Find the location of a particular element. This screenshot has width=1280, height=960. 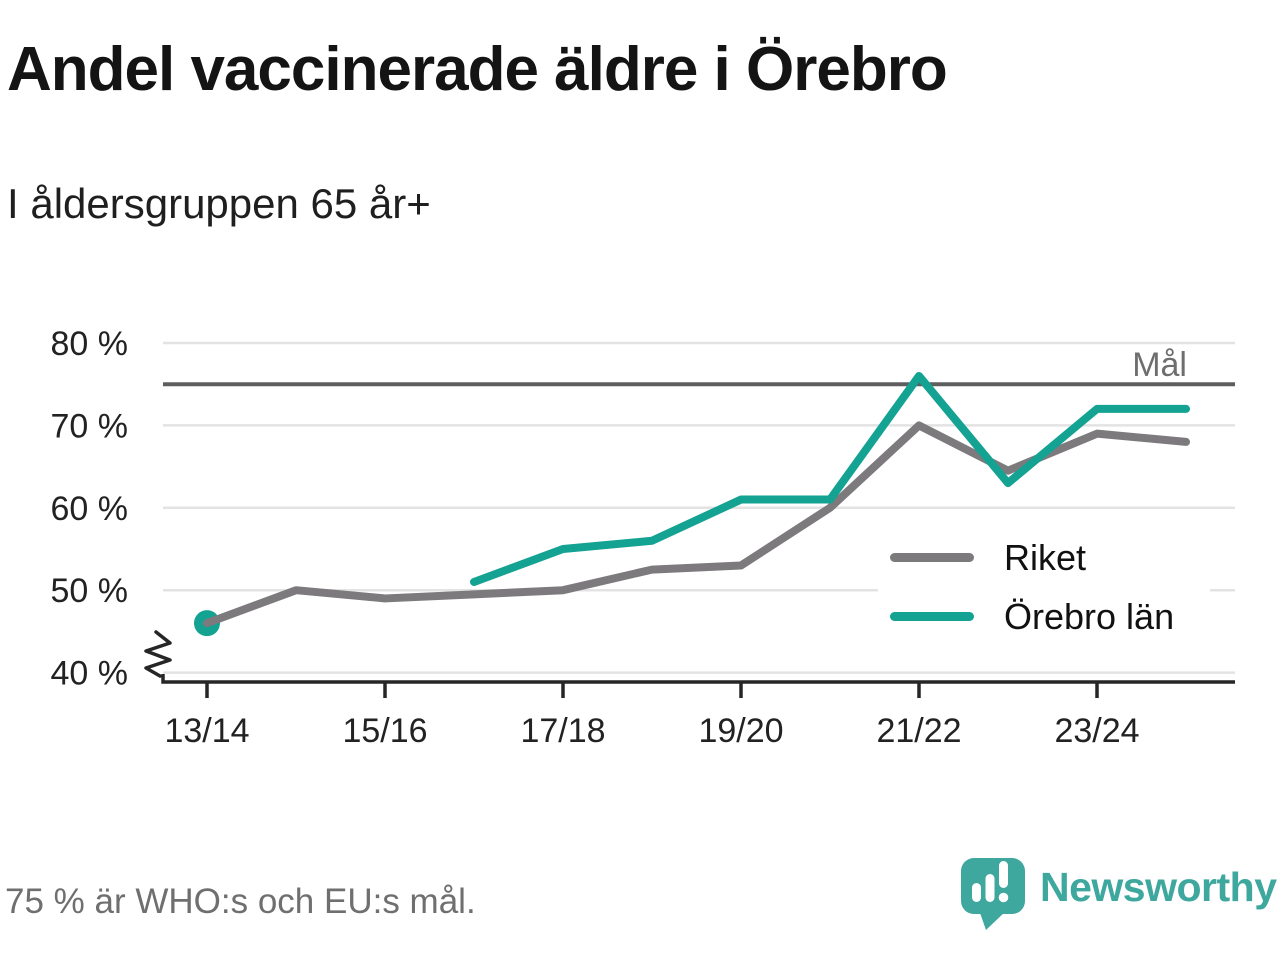

svg-text: 70 % is located at coordinates (90, 426).